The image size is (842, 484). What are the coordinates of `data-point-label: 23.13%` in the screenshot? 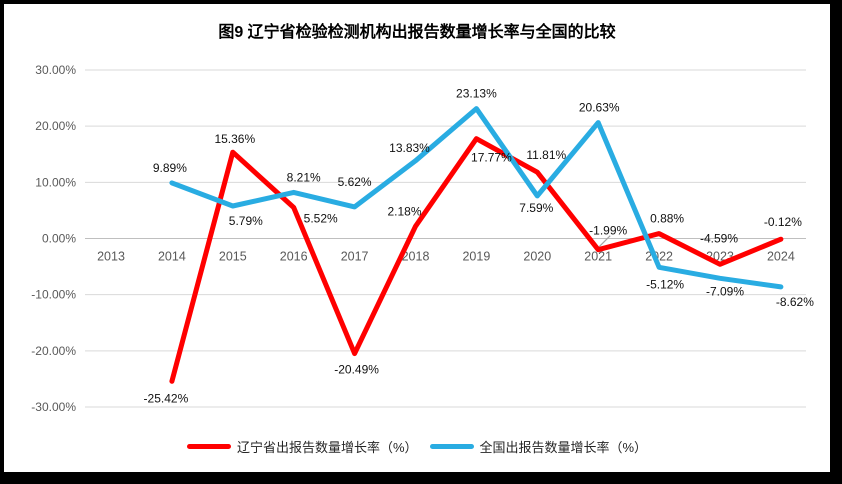 It's located at (476, 94).